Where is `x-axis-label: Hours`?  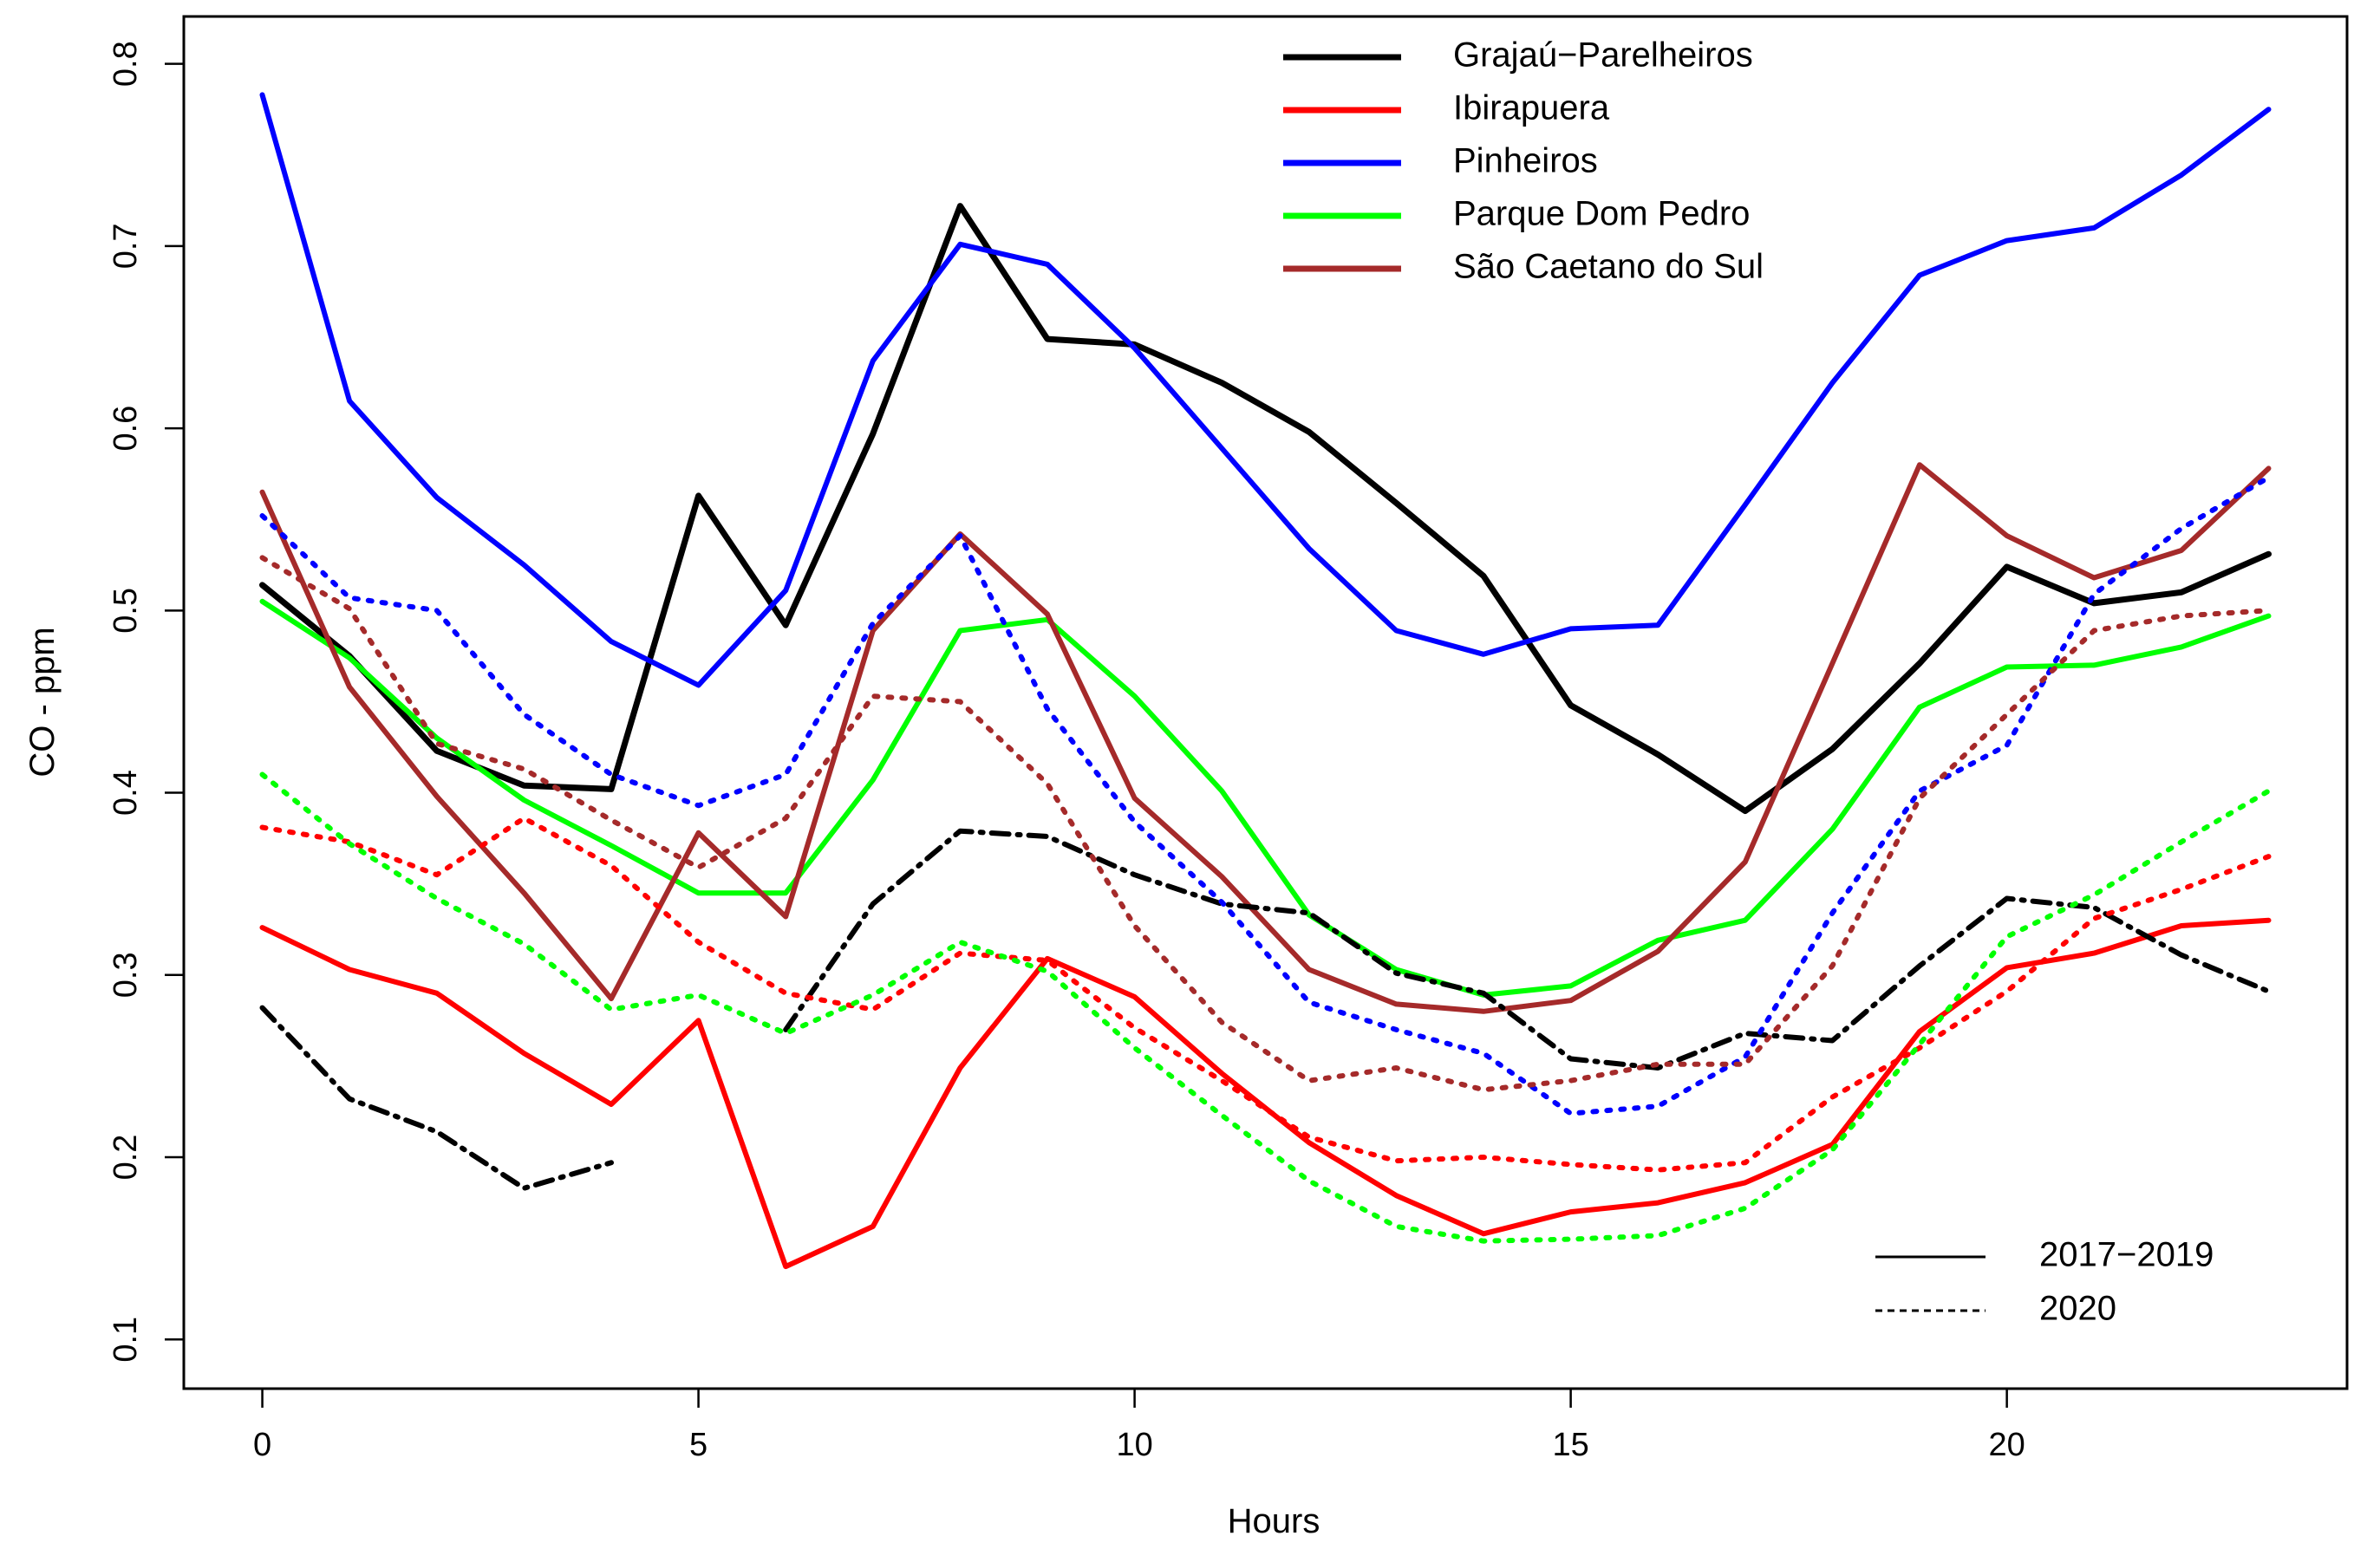 x-axis-label: Hours is located at coordinates (1274, 1521).